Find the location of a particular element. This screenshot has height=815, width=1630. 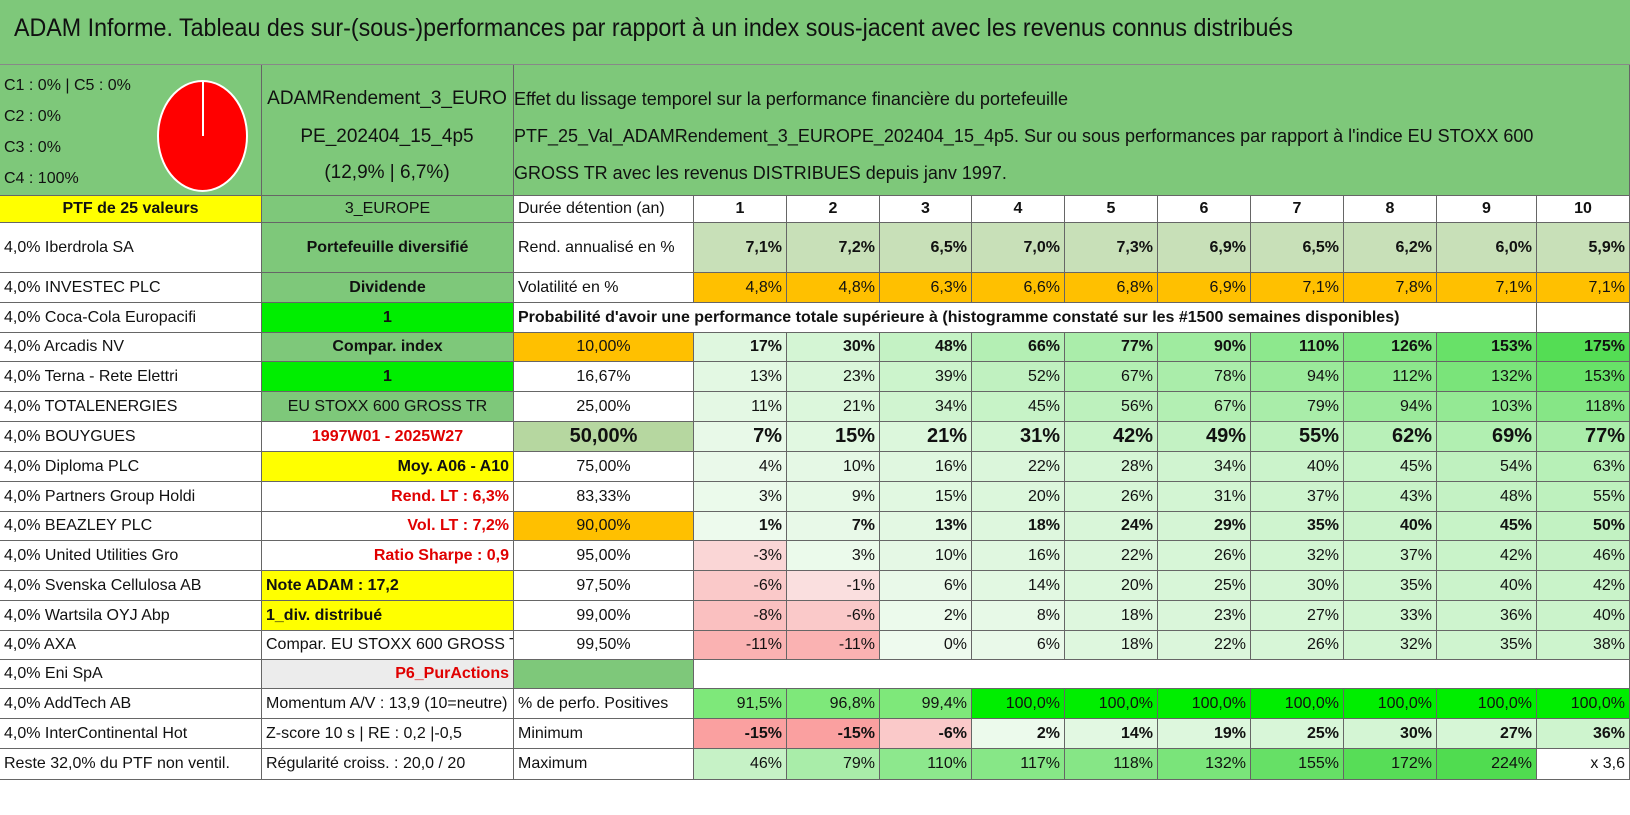

holding-row: 4,0% AddTech AB is located at coordinates (131, 704).